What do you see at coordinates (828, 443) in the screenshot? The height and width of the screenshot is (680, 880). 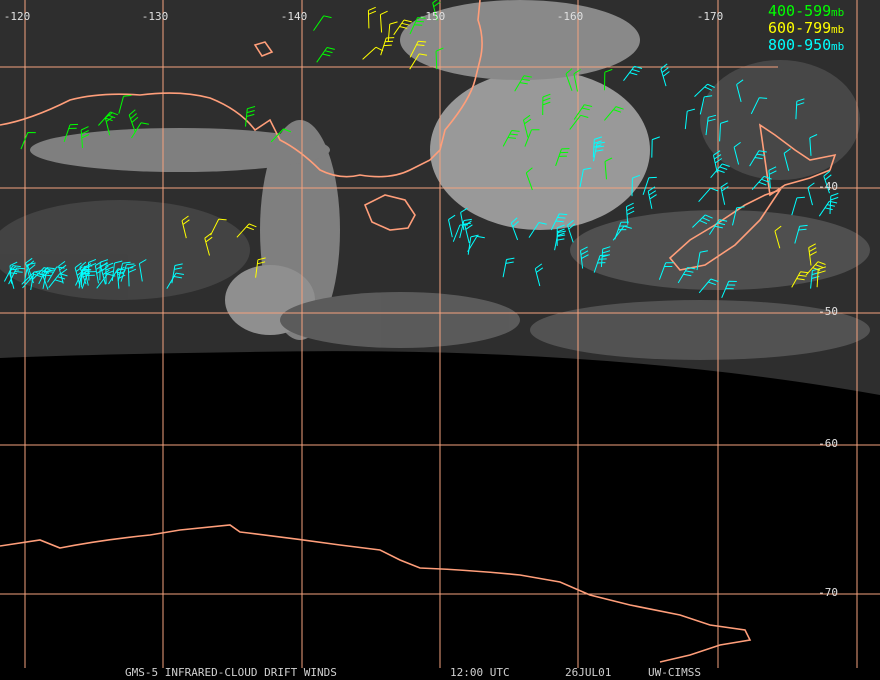 I see `latitude-label: -60` at bounding box center [828, 443].